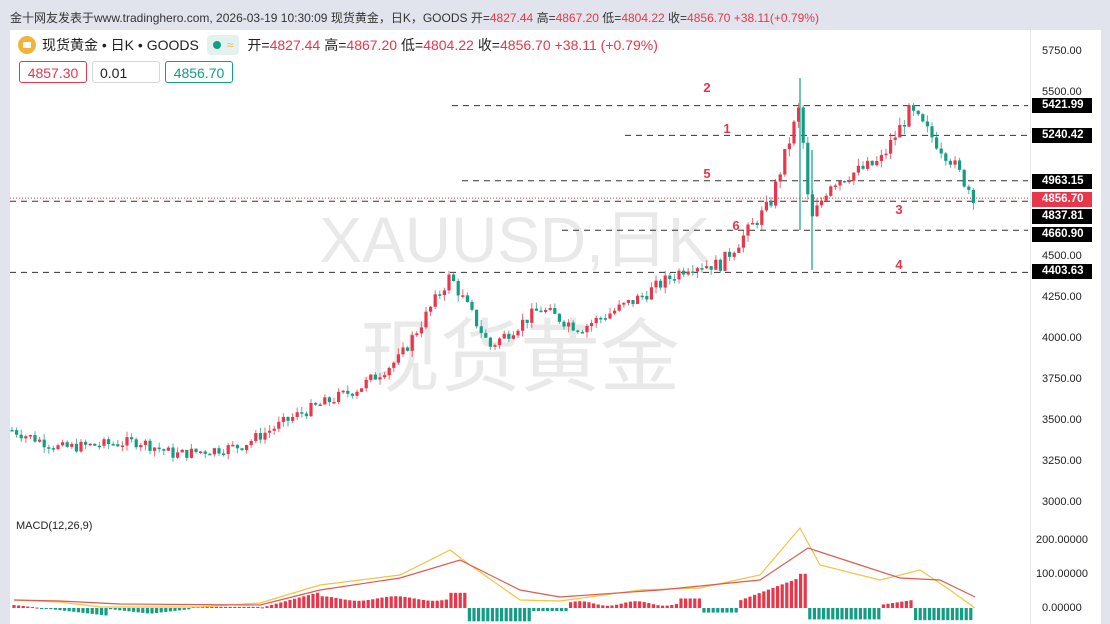  Describe the element at coordinates (1062, 199) in the screenshot. I see `current-price-tag: 4856.70` at that location.